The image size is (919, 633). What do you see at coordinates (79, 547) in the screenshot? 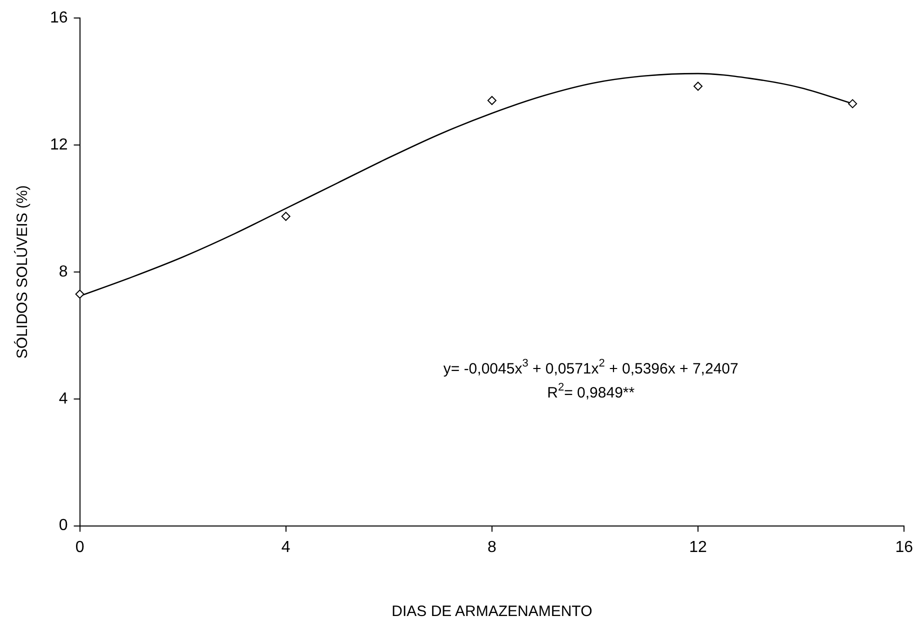
I see `x-tick-label: 0` at bounding box center [79, 547].